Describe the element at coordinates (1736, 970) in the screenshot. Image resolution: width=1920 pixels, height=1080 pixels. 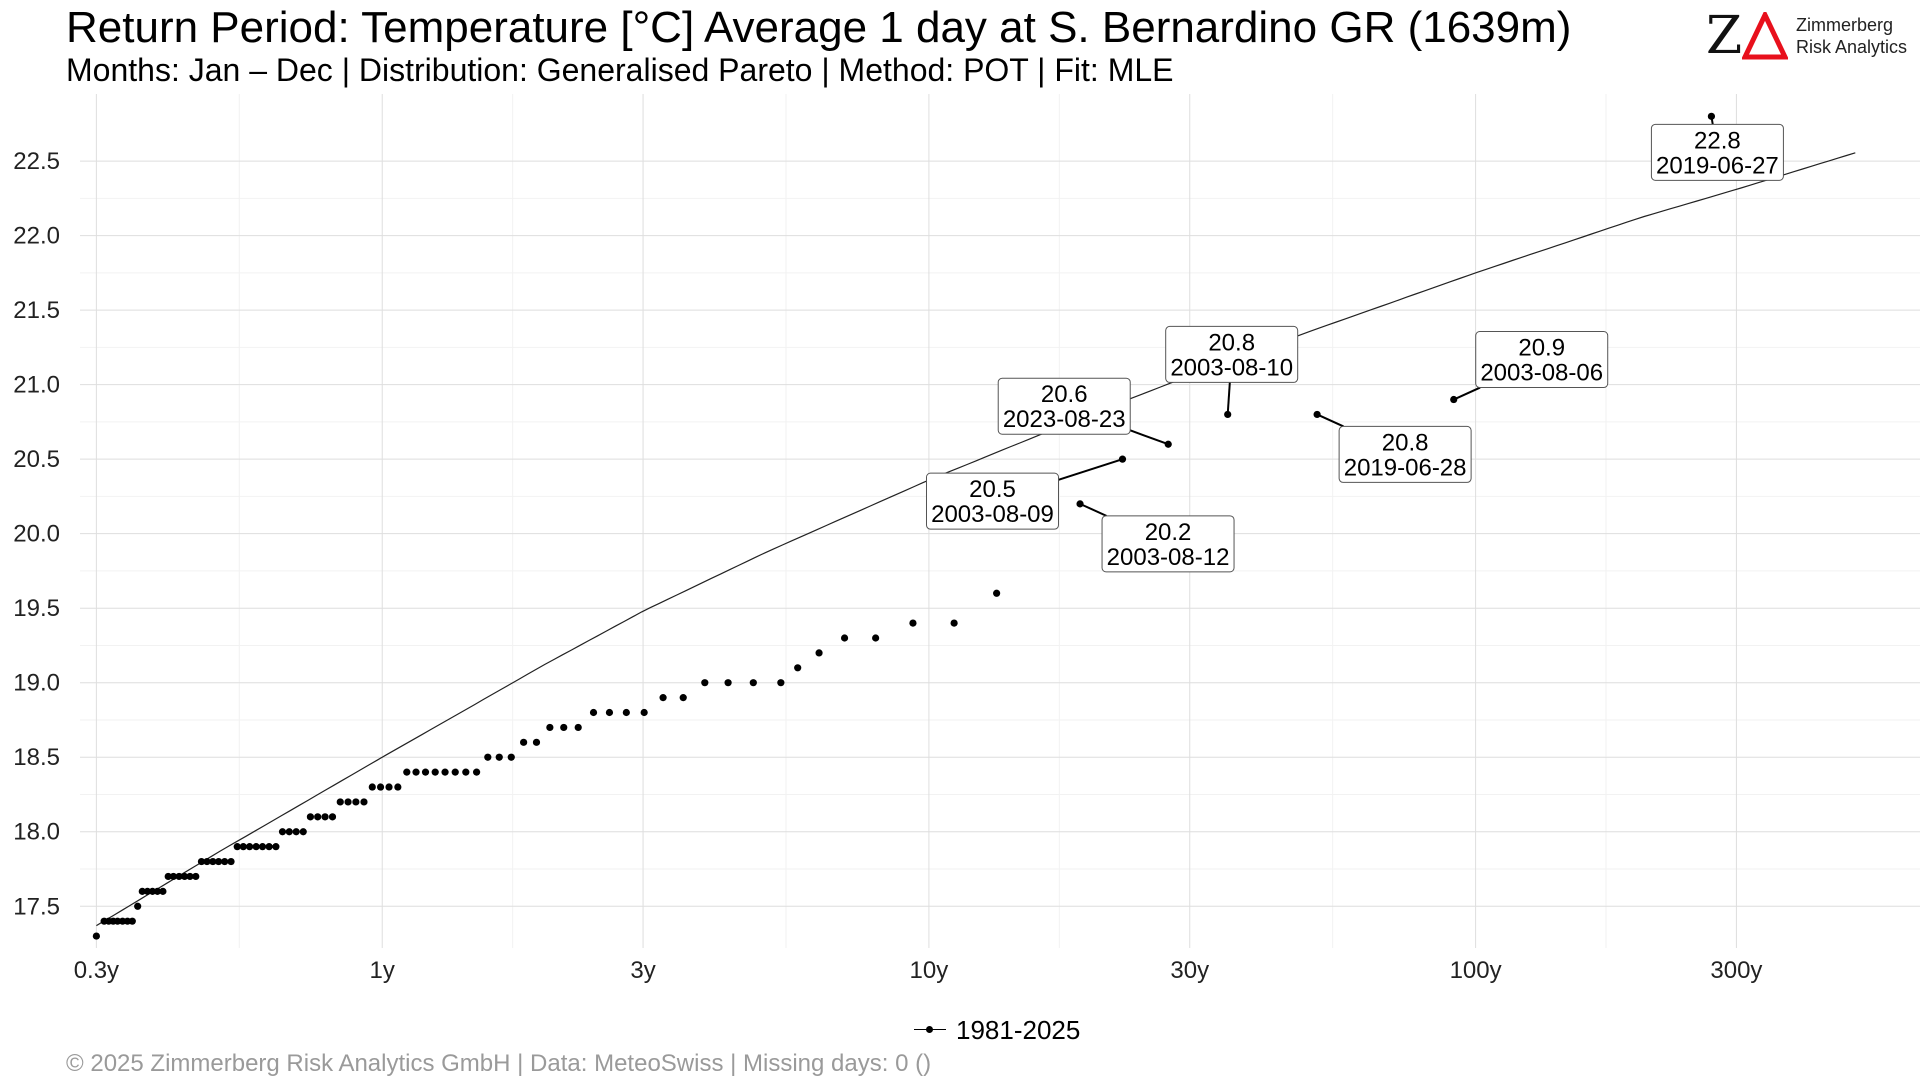
I see `x-tick-label: 300y` at that location.